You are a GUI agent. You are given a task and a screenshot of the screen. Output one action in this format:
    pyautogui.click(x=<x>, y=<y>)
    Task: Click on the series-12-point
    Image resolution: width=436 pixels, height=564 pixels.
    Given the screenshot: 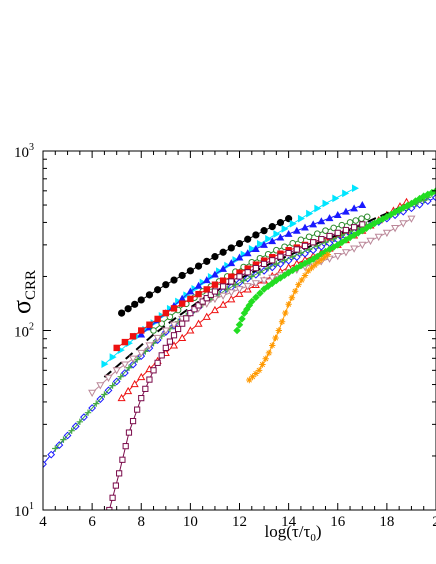 What is the action you would take?
    pyautogui.click(x=237, y=330)
    